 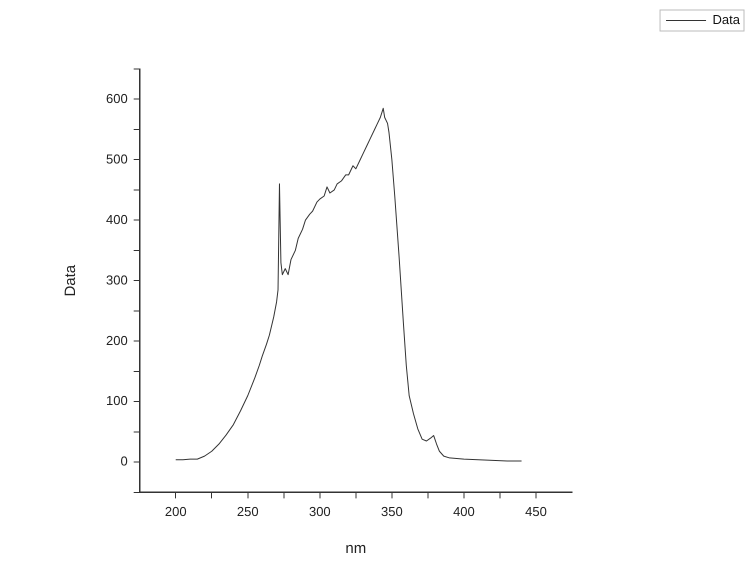 I want to click on y-tick-label: 0, so click(x=124, y=461).